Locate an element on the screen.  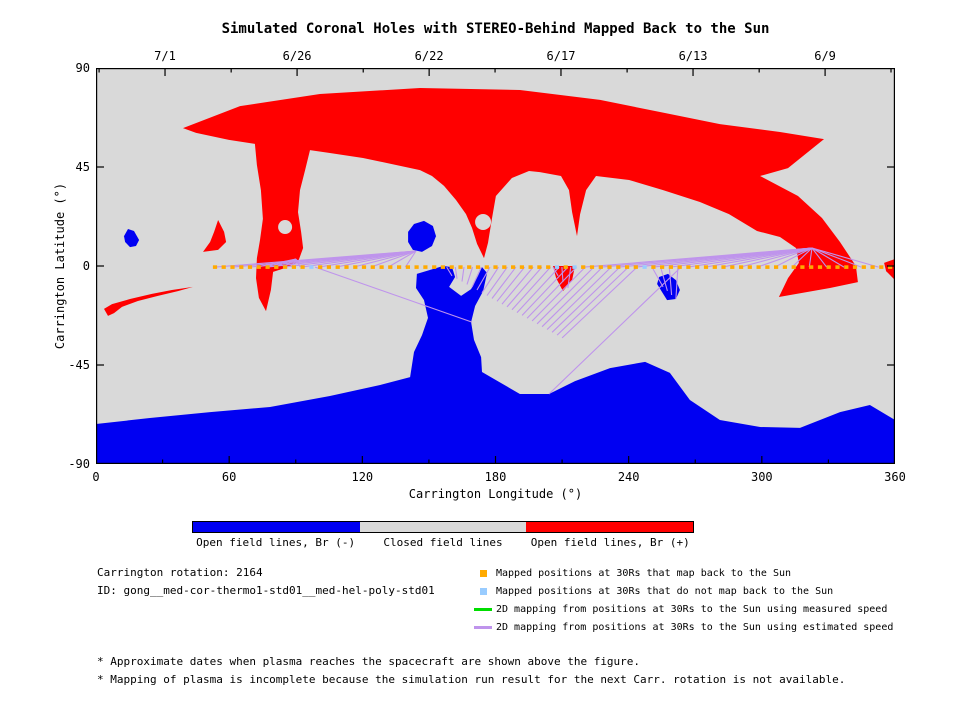
y-axis-label: Carrington Latitude (°) is located at coordinates (60, 266).